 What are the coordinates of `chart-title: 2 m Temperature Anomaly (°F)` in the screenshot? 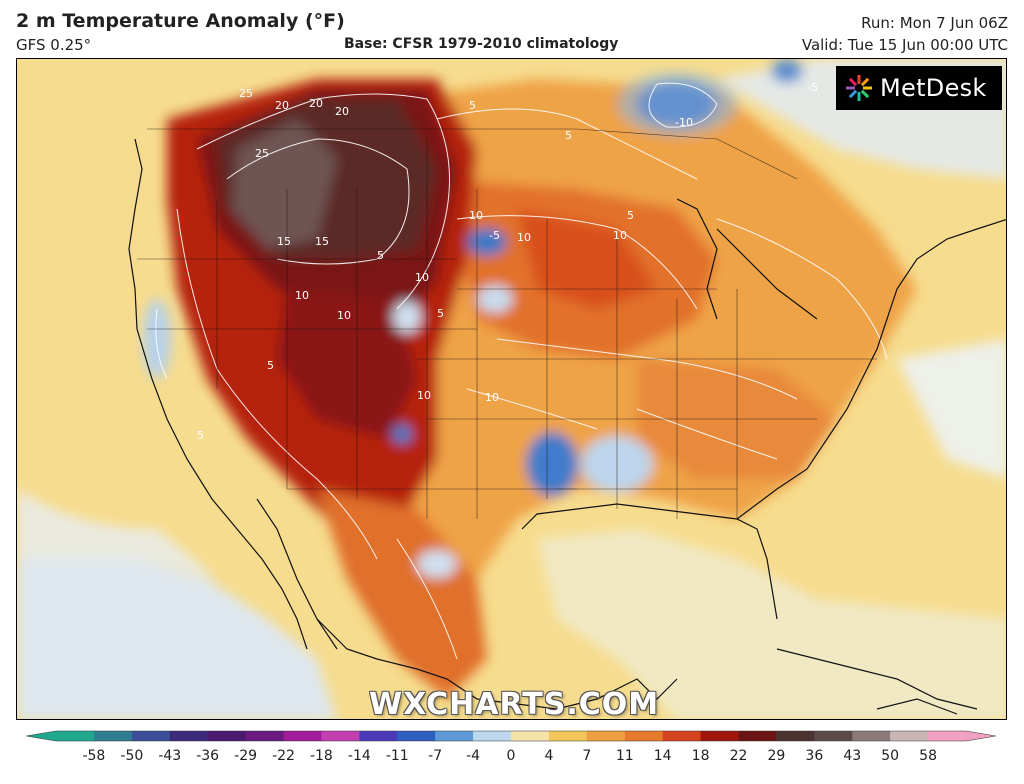 It's located at (180, 21).